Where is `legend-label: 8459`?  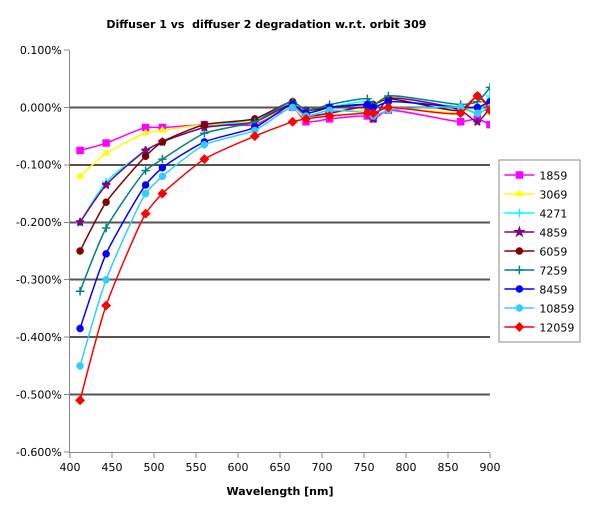
legend-label: 8459 is located at coordinates (553, 289).